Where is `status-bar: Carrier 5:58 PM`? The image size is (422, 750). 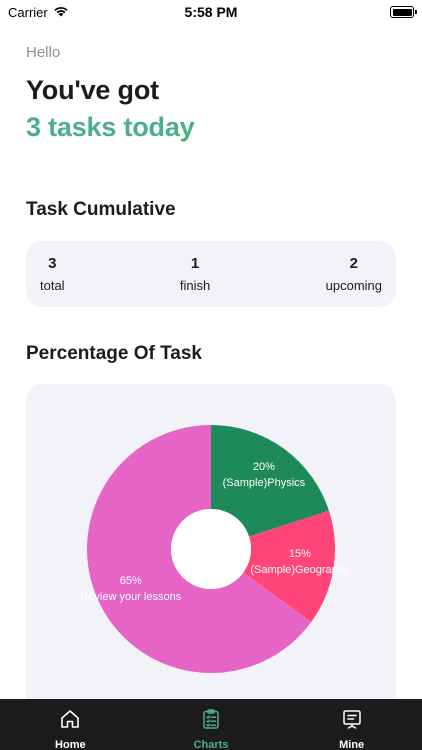 status-bar: Carrier 5:58 PM is located at coordinates (211, 12).